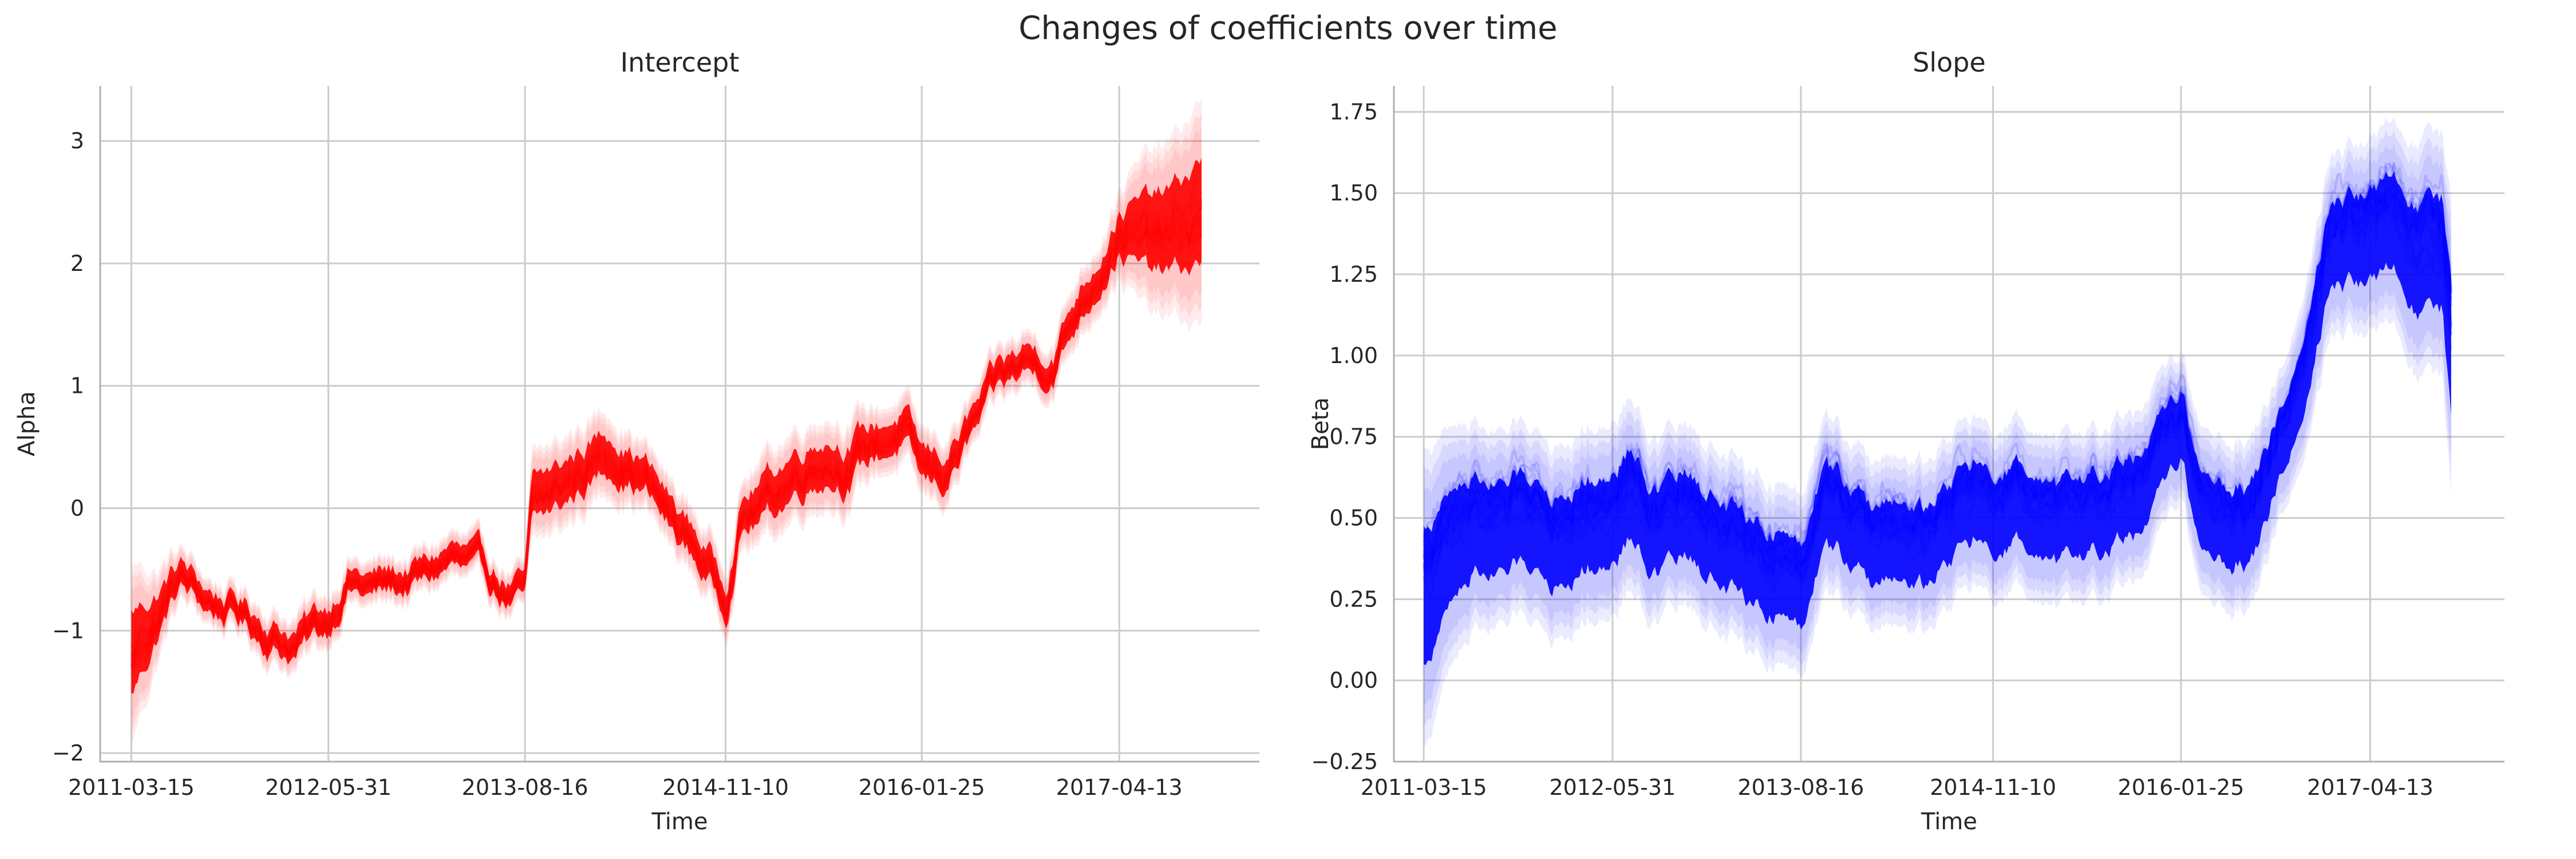 The width and height of the screenshot is (2576, 859). What do you see at coordinates (1287, 28) in the screenshot?
I see `figure-title: Changes of coefficients over time` at bounding box center [1287, 28].